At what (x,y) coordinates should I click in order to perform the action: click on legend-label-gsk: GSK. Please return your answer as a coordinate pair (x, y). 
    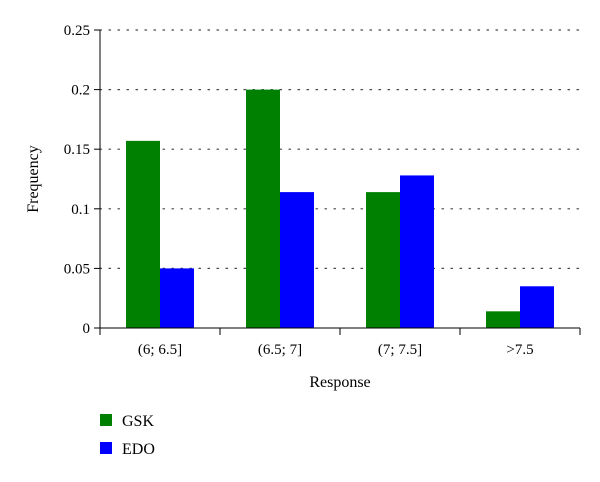
    Looking at the image, I should click on (138, 421).